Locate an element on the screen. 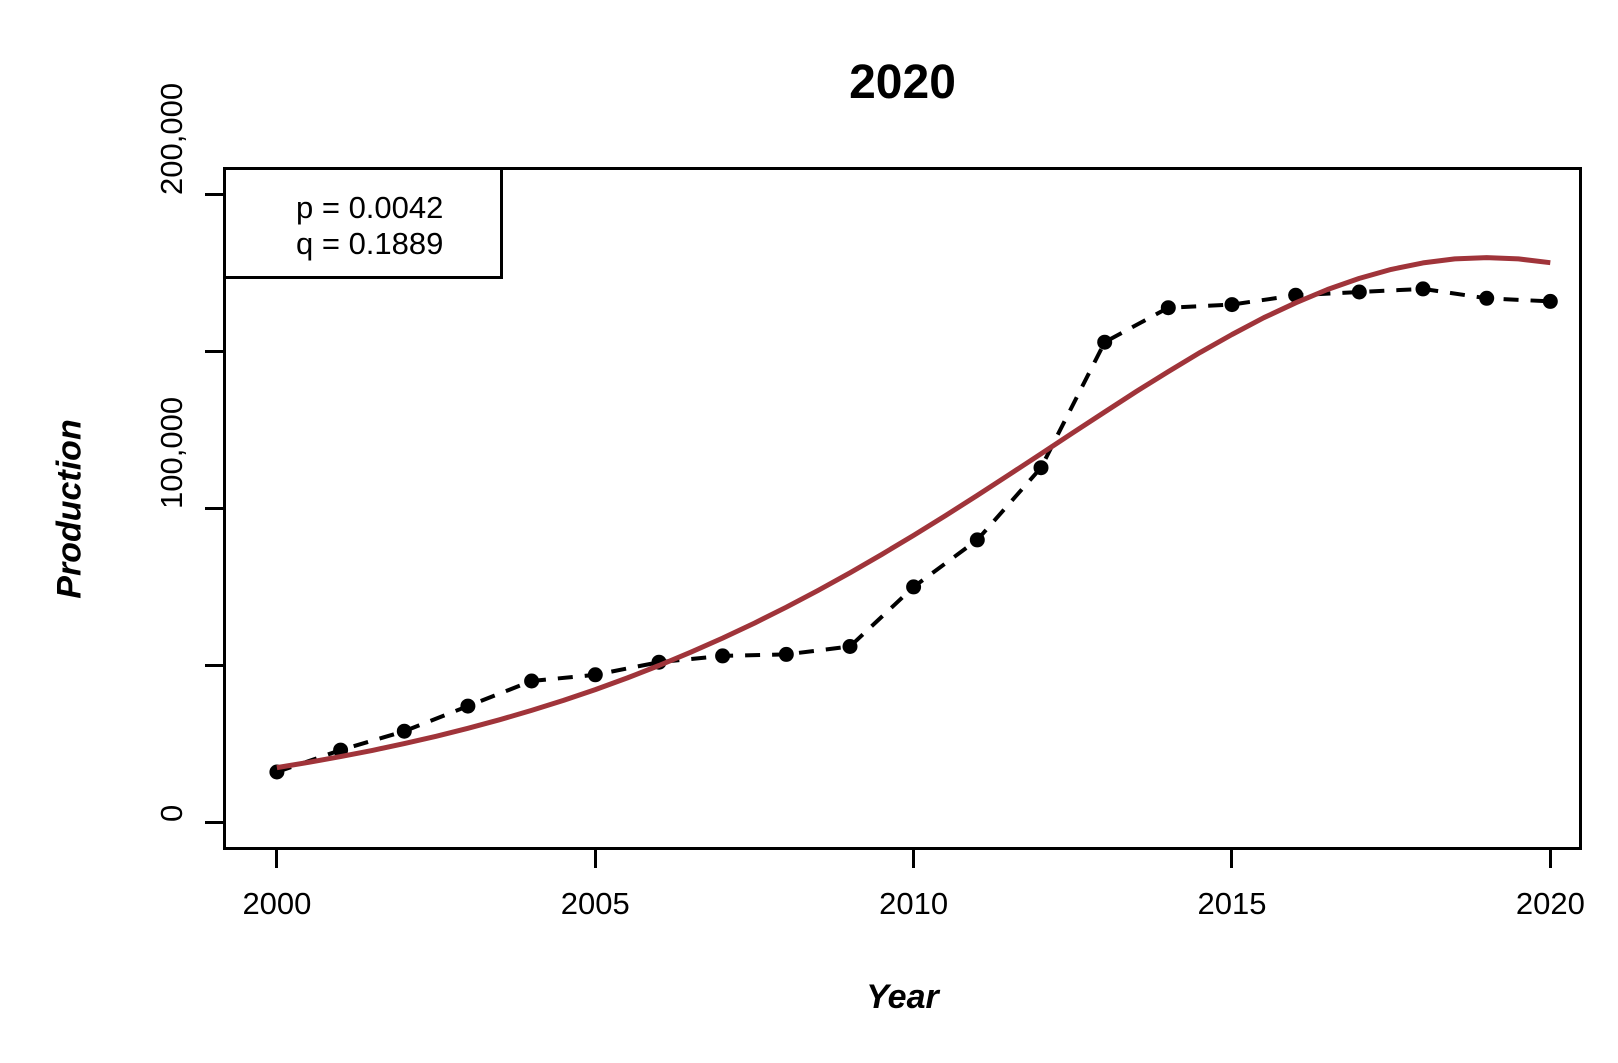  x-tick-label: 2000 is located at coordinates (277, 903).